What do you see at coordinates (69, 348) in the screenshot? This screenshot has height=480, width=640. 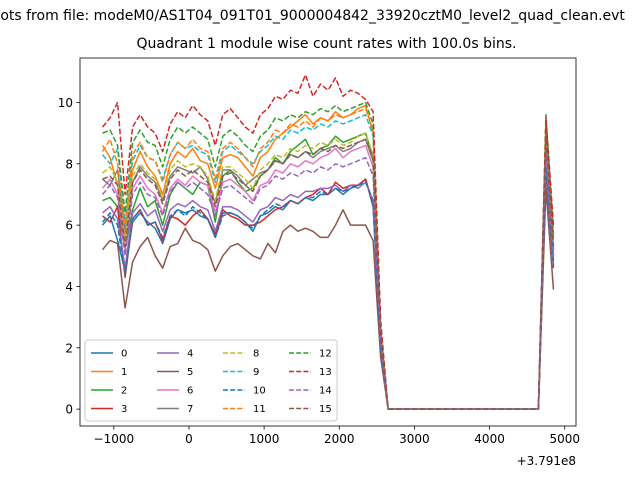 I see `y-tick-label: 2` at bounding box center [69, 348].